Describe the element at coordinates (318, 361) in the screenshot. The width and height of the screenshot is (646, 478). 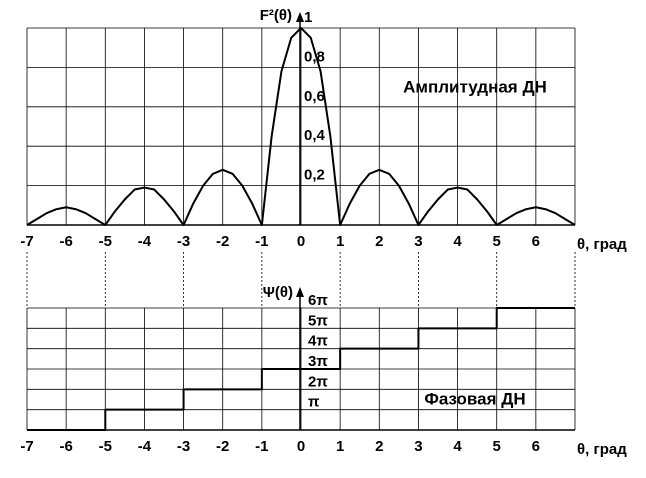
I see `y-tick-label: 3π` at that location.